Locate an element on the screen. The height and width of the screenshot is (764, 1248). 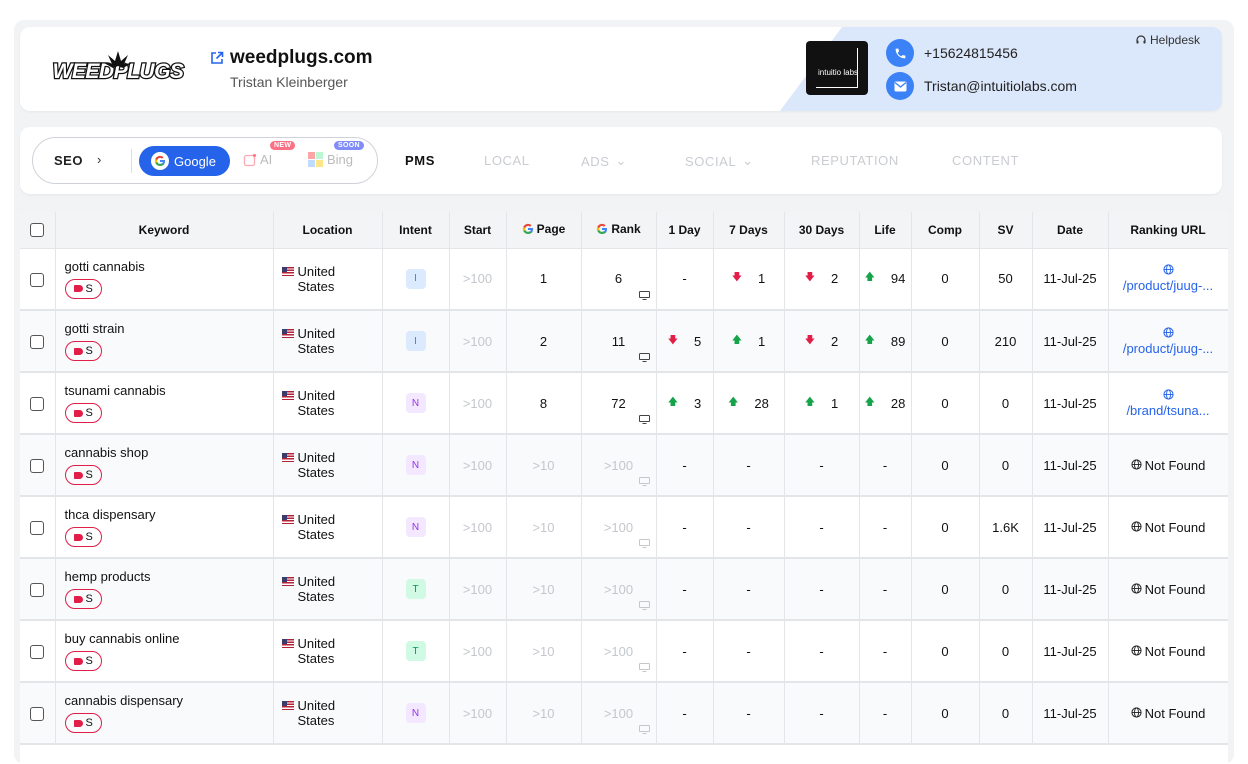
google-icon is located at coordinates (602, 228).